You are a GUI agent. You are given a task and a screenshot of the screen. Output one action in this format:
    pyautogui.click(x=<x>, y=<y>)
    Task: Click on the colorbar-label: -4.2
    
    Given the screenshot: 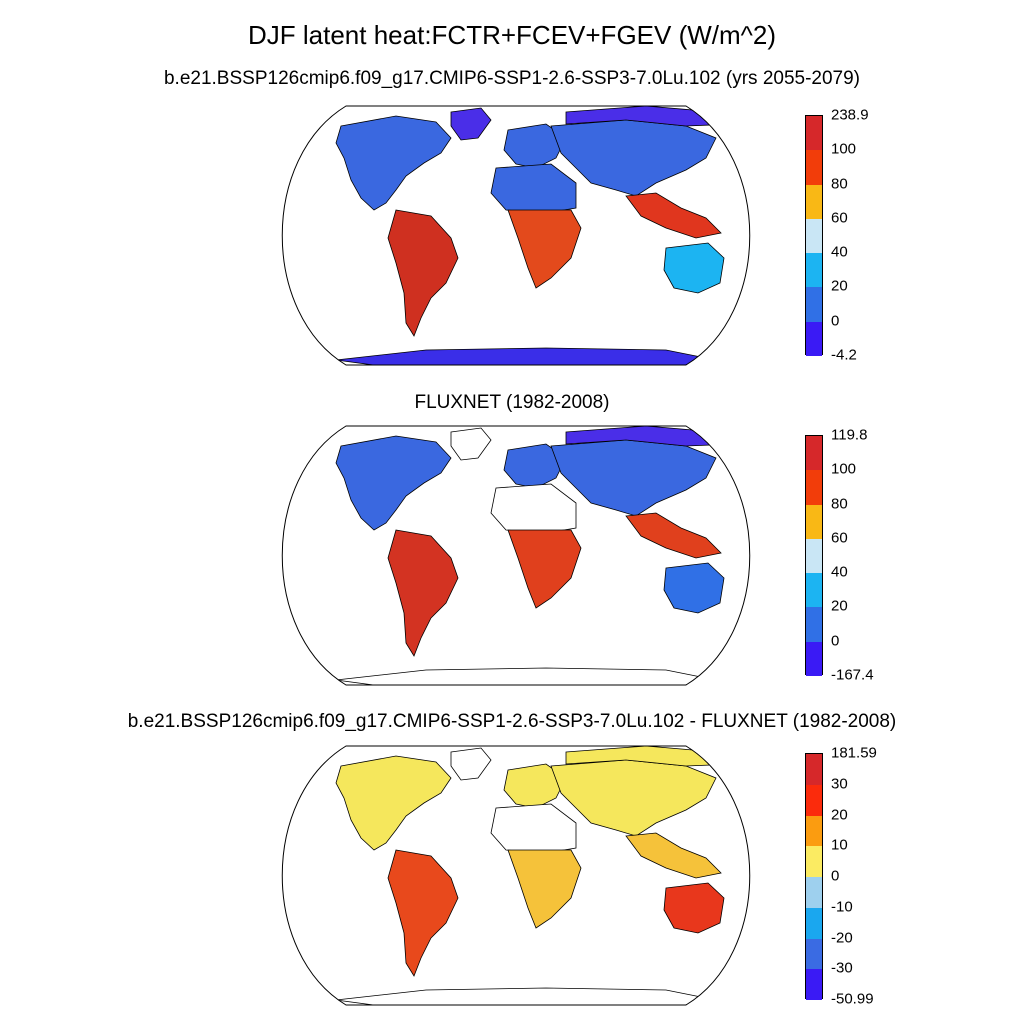 What is the action you would take?
    pyautogui.click(x=844, y=355)
    